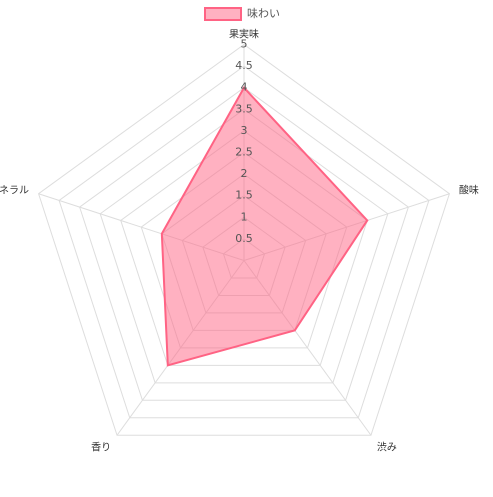 The height and width of the screenshot is (497, 493). I want to click on legend-label: 味わい, so click(263, 13).